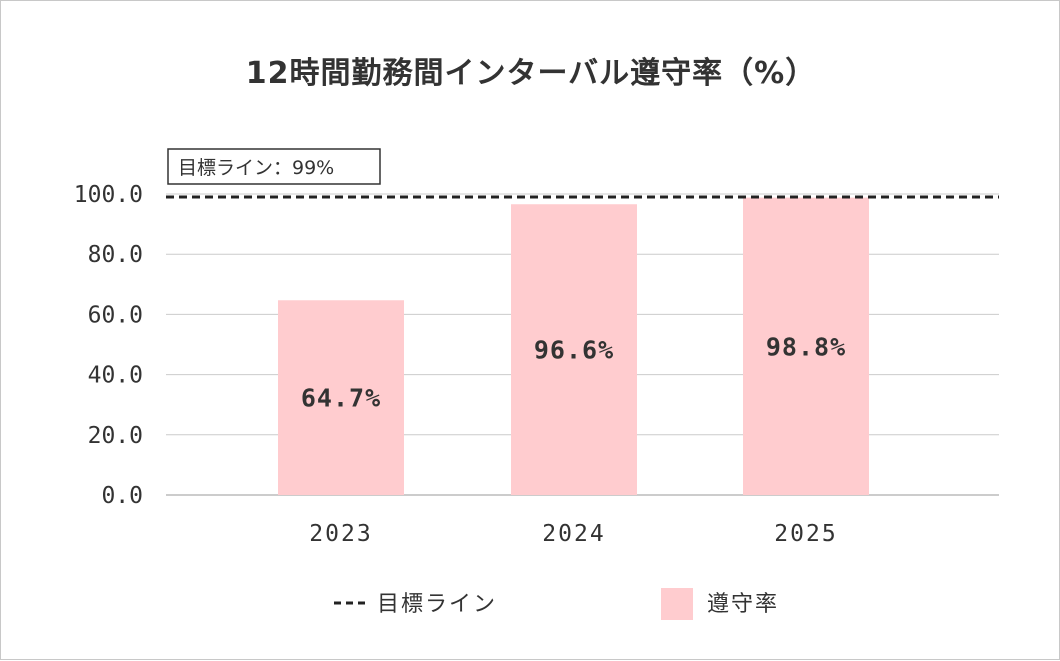  I want to click on target-label: 目標ライン：99%, so click(256, 168).